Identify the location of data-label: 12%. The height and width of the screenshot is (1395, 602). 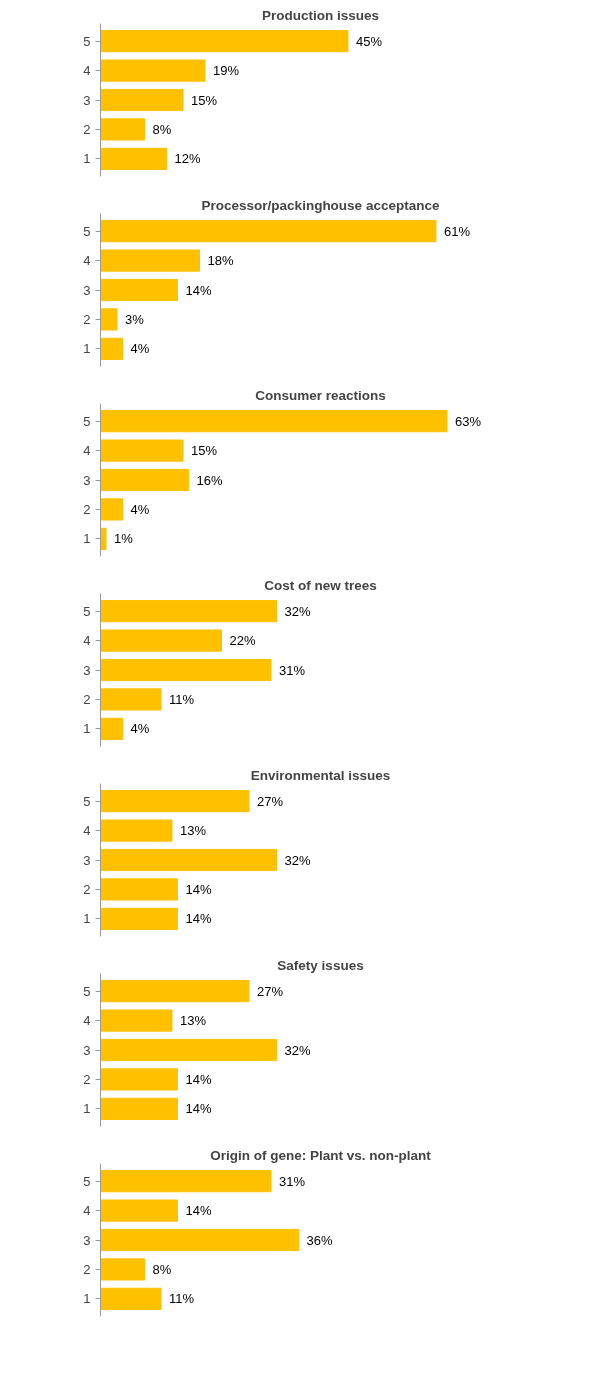
(187, 159).